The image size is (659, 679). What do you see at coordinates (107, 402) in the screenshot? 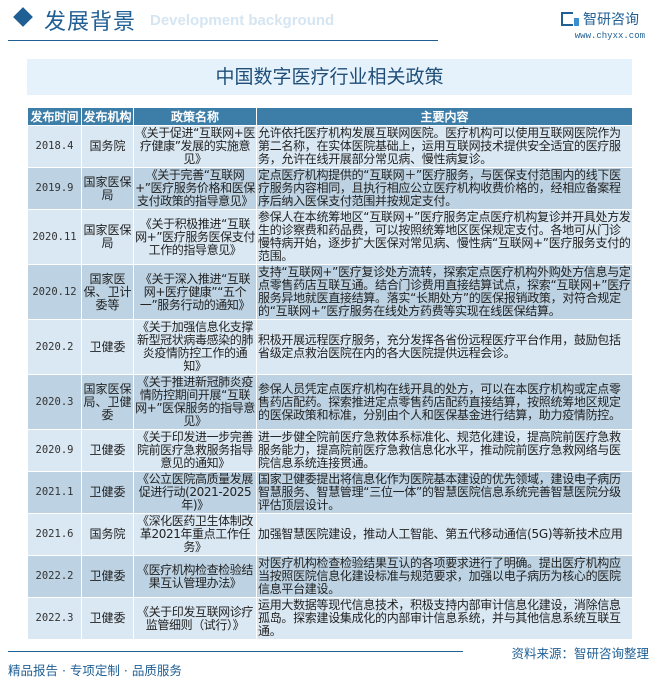
I see `org-cell: 国家医保局、卫健委` at bounding box center [107, 402].